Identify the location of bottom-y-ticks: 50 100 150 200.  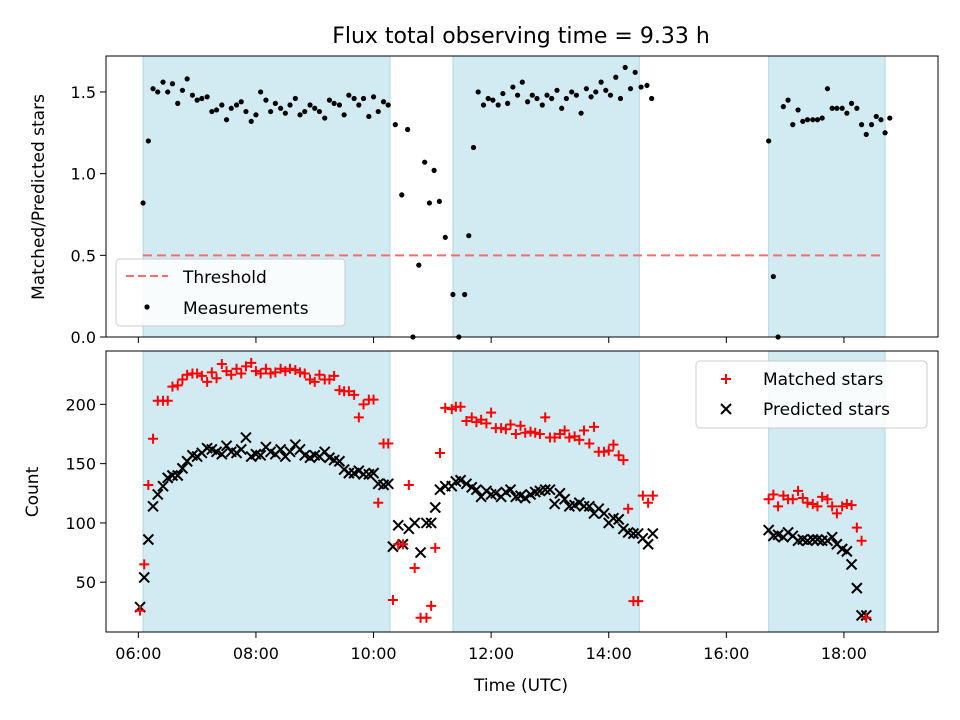
(85, 493).